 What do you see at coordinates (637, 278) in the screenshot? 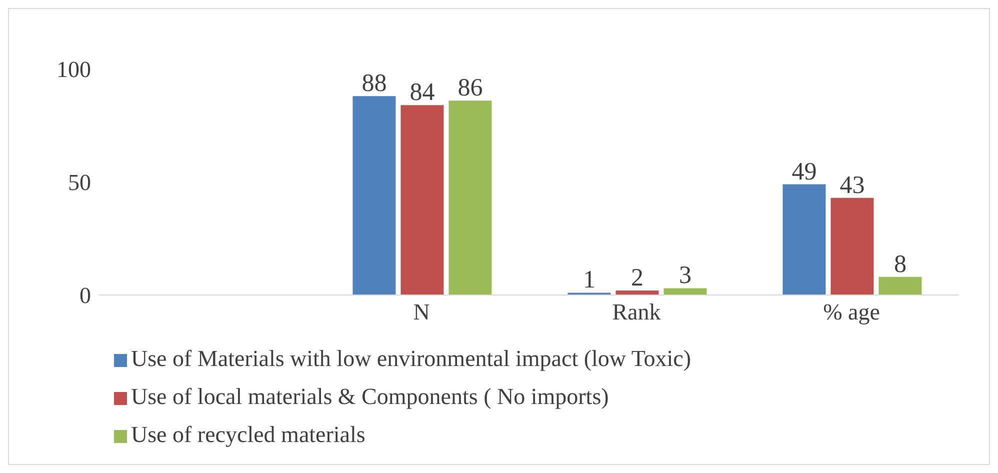
I see `data-label: 2` at bounding box center [637, 278].